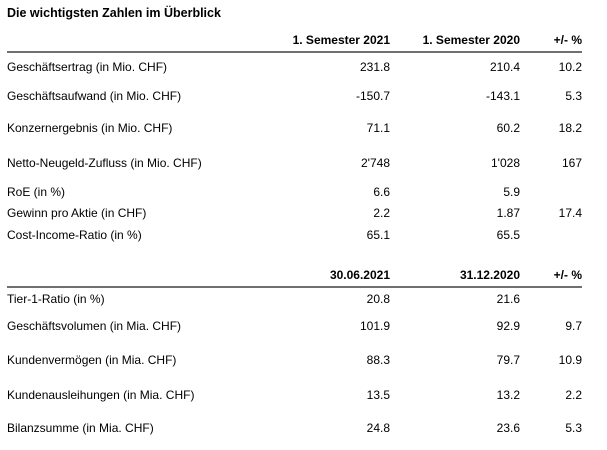 The height and width of the screenshot is (450, 607). What do you see at coordinates (505, 162) in the screenshot?
I see `value-prior: 1'028` at bounding box center [505, 162].